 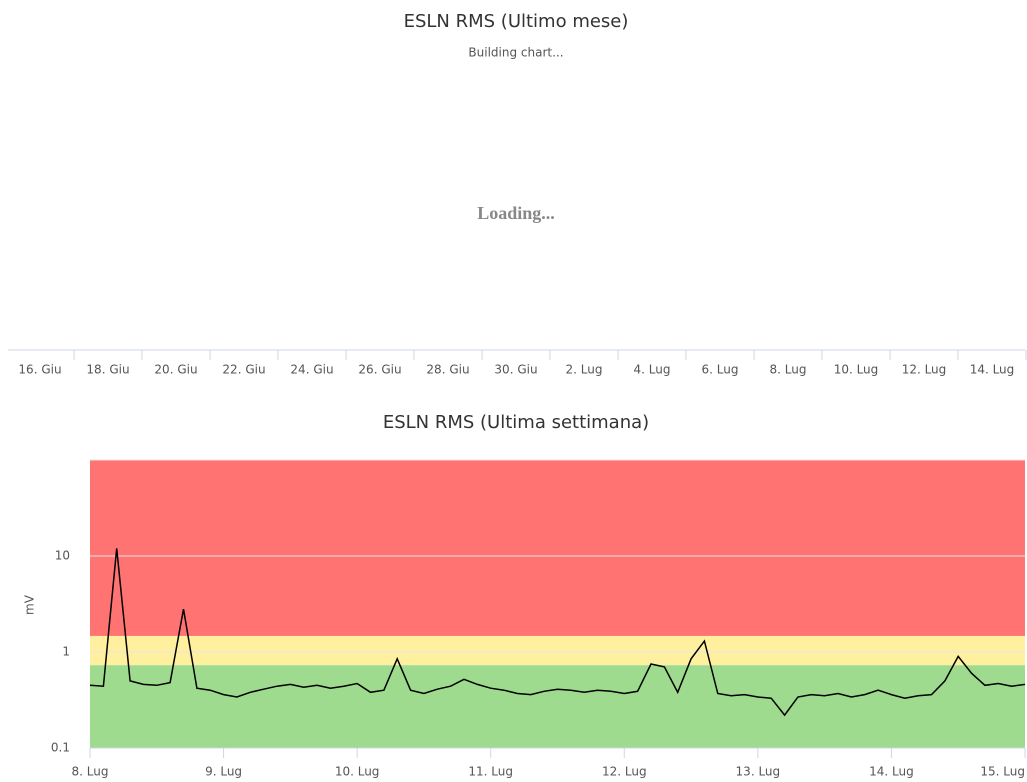 What do you see at coordinates (652, 370) in the screenshot?
I see `x-tick-label: 4. Lug` at bounding box center [652, 370].